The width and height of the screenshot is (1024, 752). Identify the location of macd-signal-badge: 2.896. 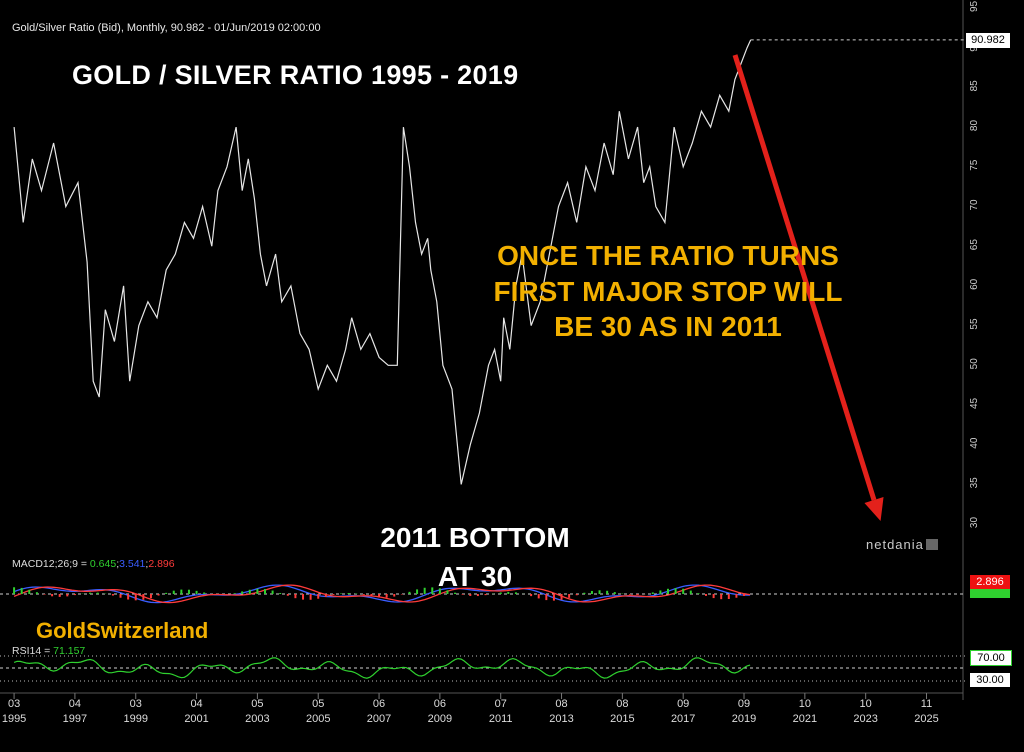
(990, 582).